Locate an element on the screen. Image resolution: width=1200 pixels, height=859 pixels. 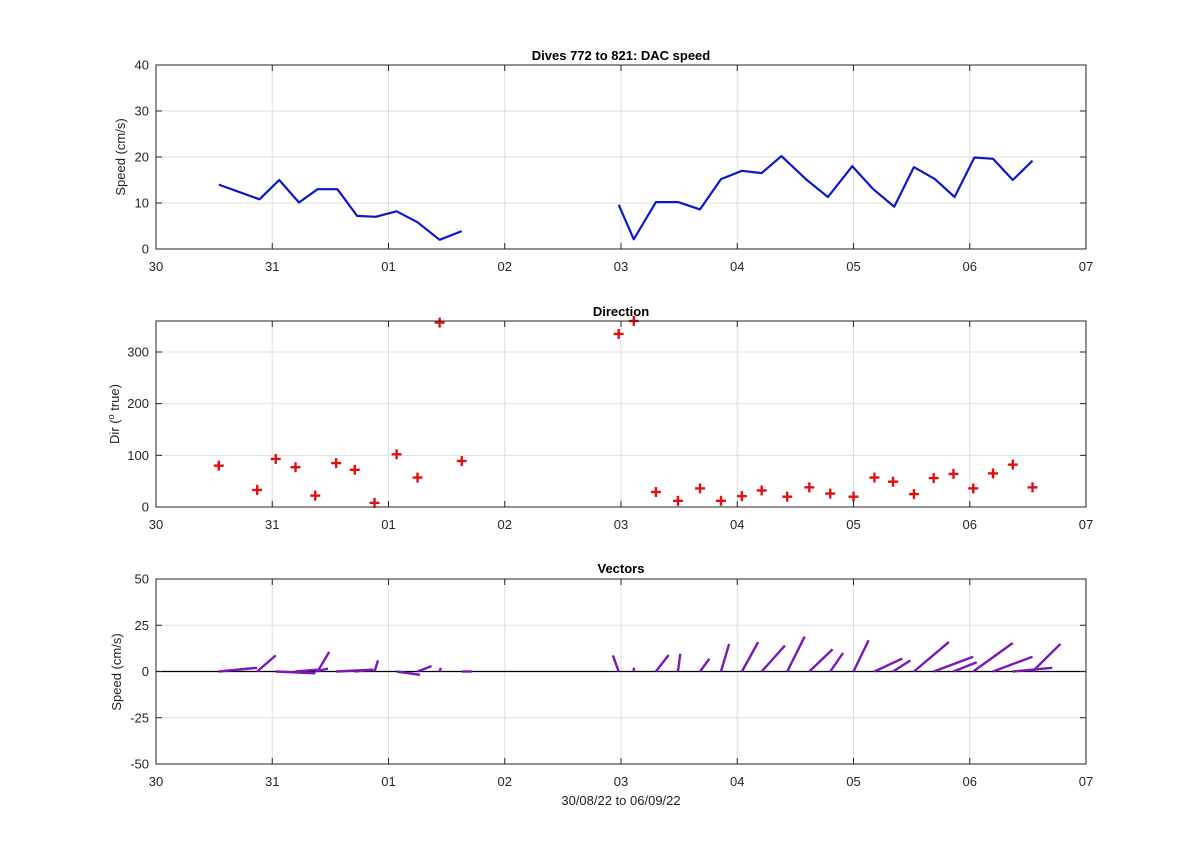
vectors-x-tick-label: 04 is located at coordinates (737, 781).